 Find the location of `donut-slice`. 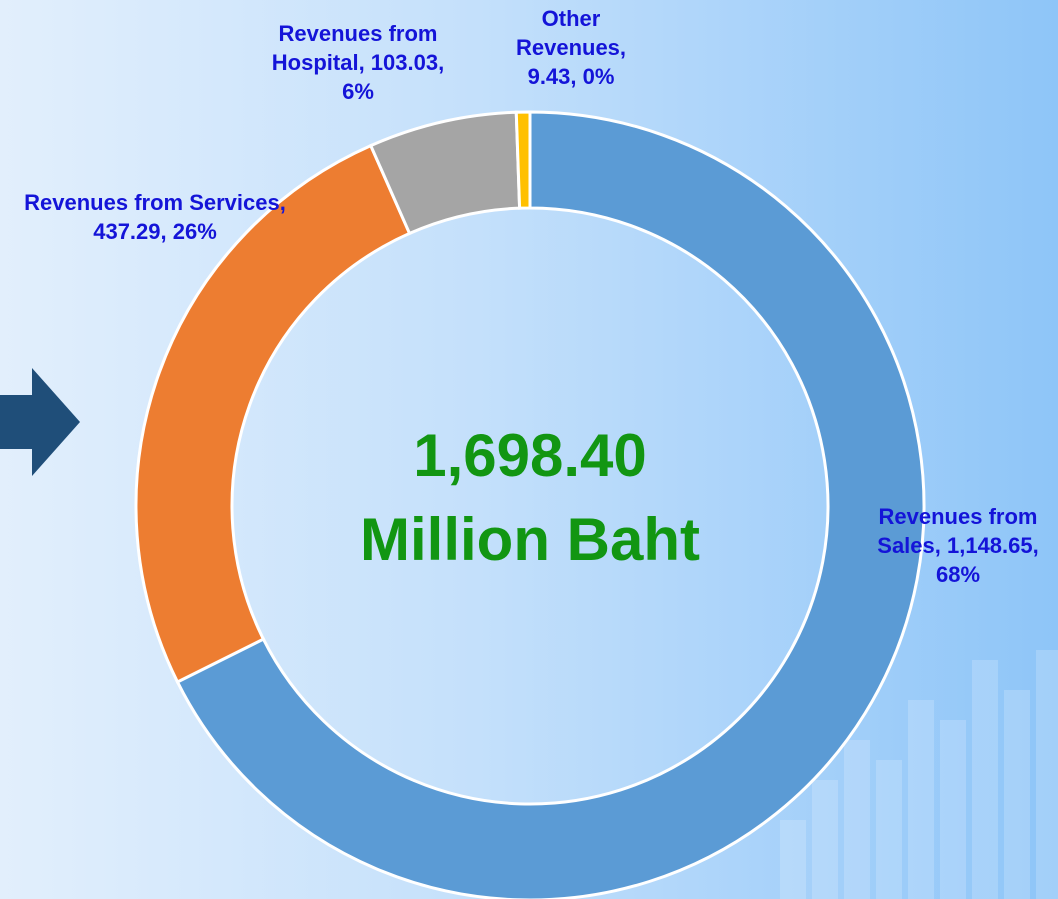

donut-slice is located at coordinates (523, 160).